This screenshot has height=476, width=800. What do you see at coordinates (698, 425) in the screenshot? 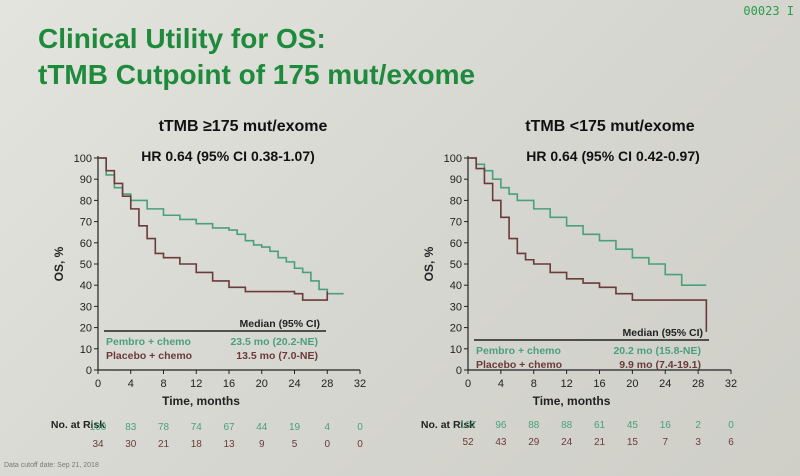
I see `at-risk-count: 2` at bounding box center [698, 425].